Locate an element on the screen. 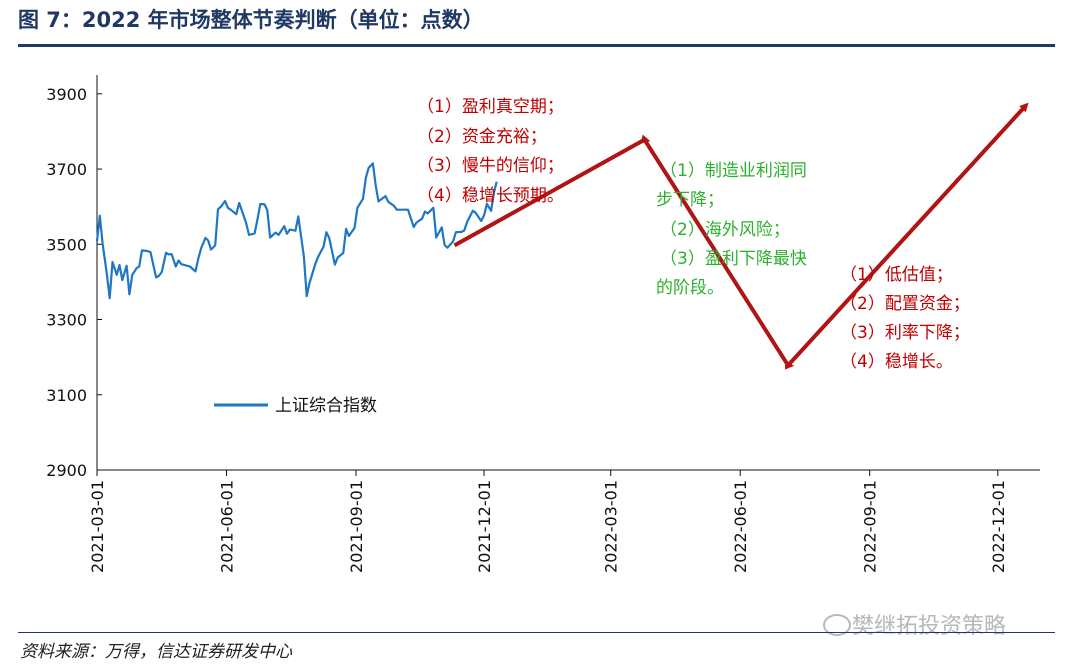  legend: 上证综合指数 is located at coordinates (295, 406).